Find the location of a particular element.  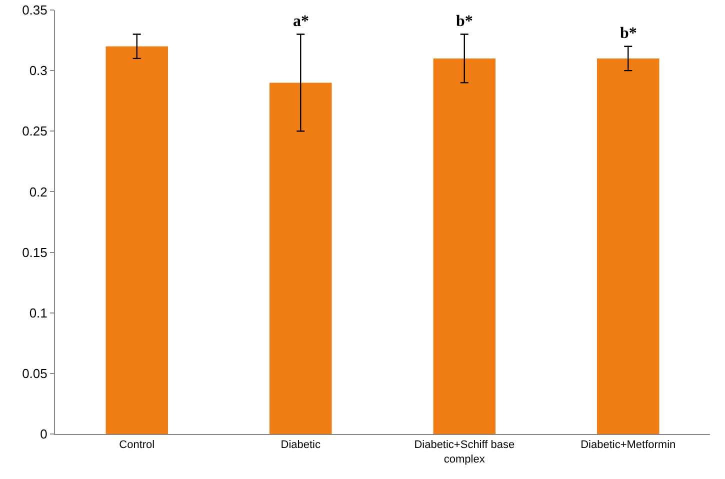

y-tick-label: 0.15 is located at coordinates (35, 252).